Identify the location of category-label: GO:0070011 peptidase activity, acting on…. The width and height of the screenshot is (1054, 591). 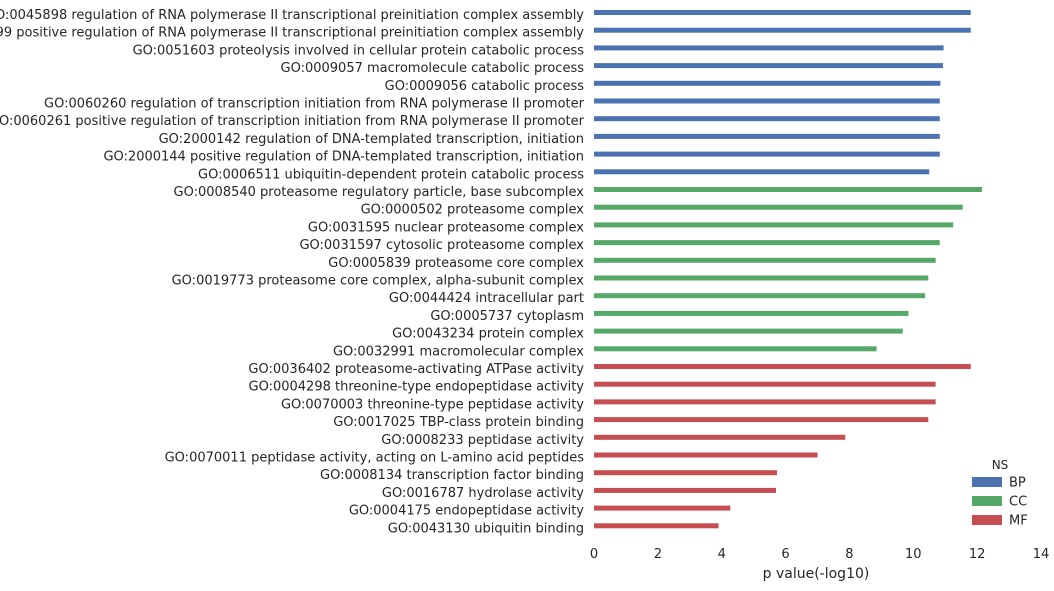
(375, 458).